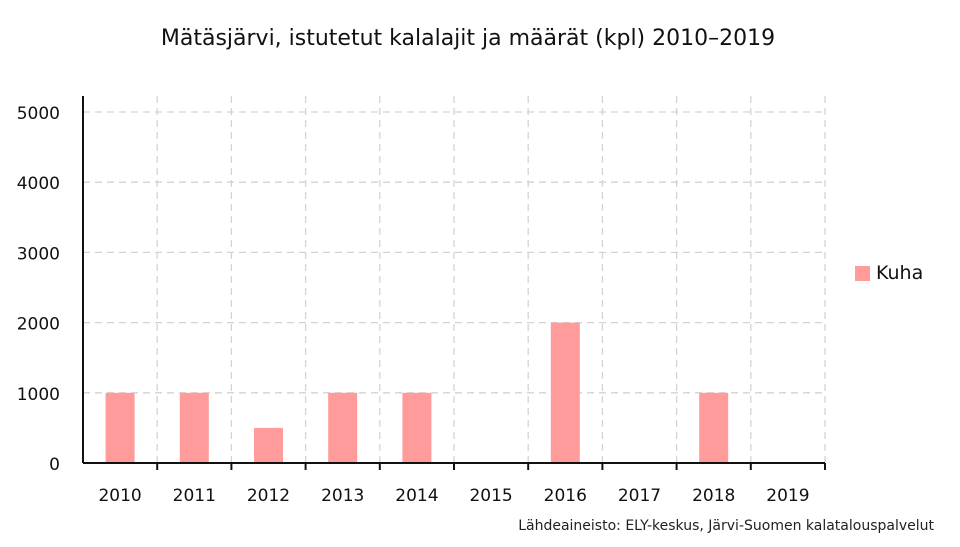  Describe the element at coordinates (38, 184) in the screenshot. I see `y-tick-label-4000: 4000` at that location.